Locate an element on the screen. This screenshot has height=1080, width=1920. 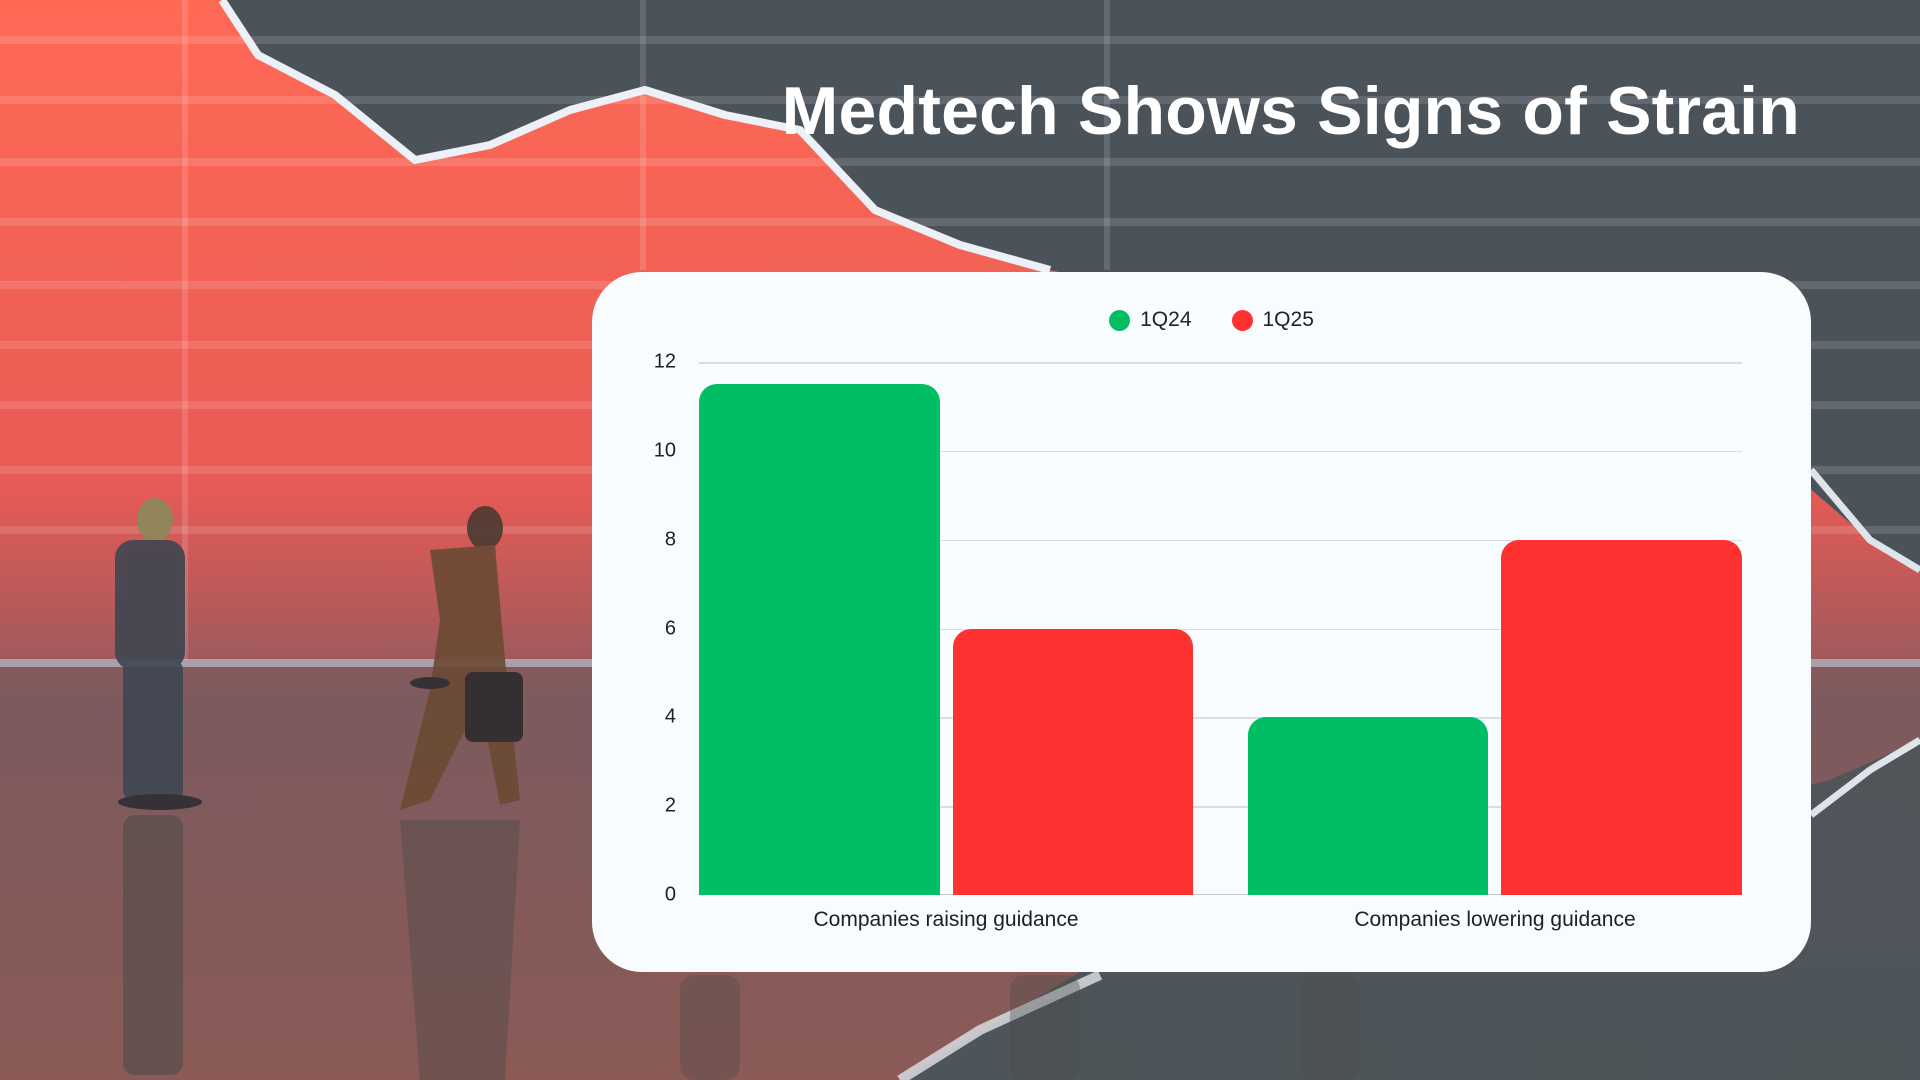
bar-lowering-1q25 is located at coordinates (1621, 717).